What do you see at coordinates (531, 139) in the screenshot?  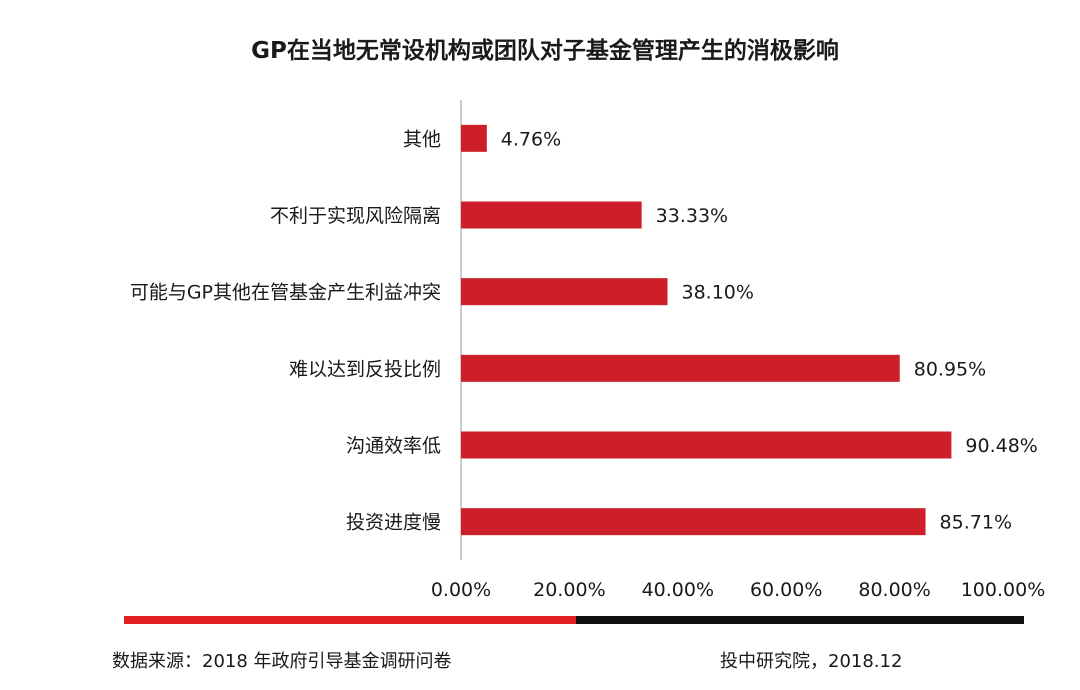 I see `value-label-0: 4.76%` at bounding box center [531, 139].